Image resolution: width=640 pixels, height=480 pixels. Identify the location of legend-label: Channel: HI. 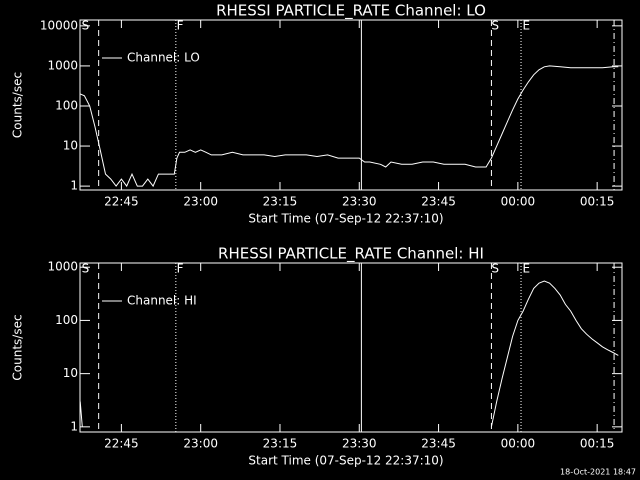
(162, 301).